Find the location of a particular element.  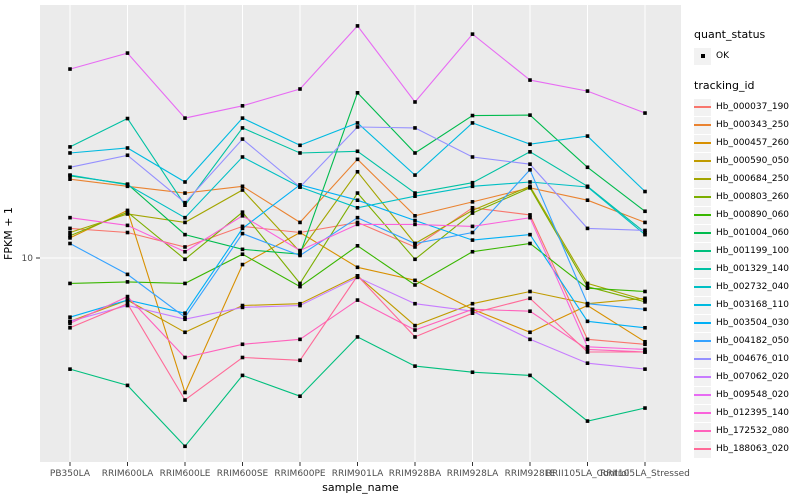

legend-item-label: Hb_001199_100 is located at coordinates (753, 251).